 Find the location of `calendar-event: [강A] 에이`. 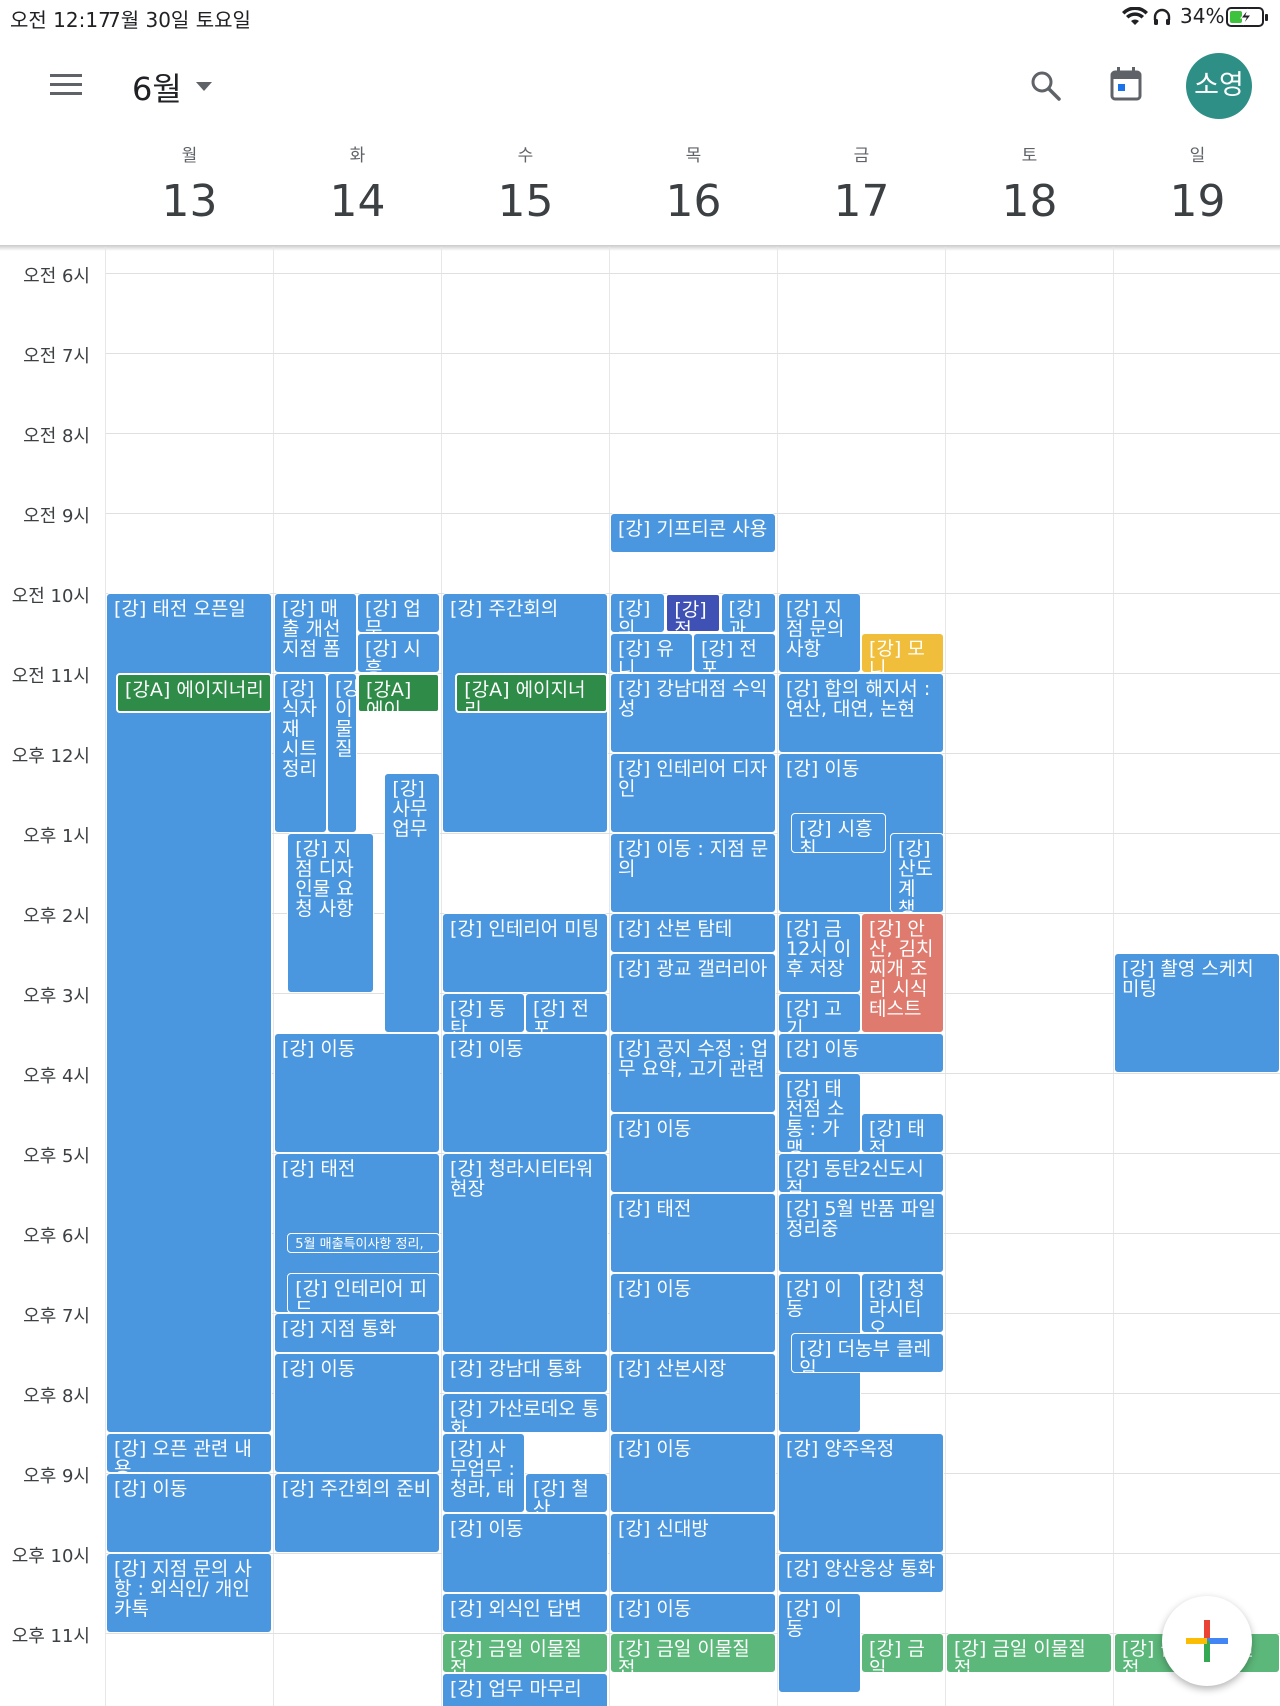

calendar-event: [강A] 에이 is located at coordinates (398, 693).